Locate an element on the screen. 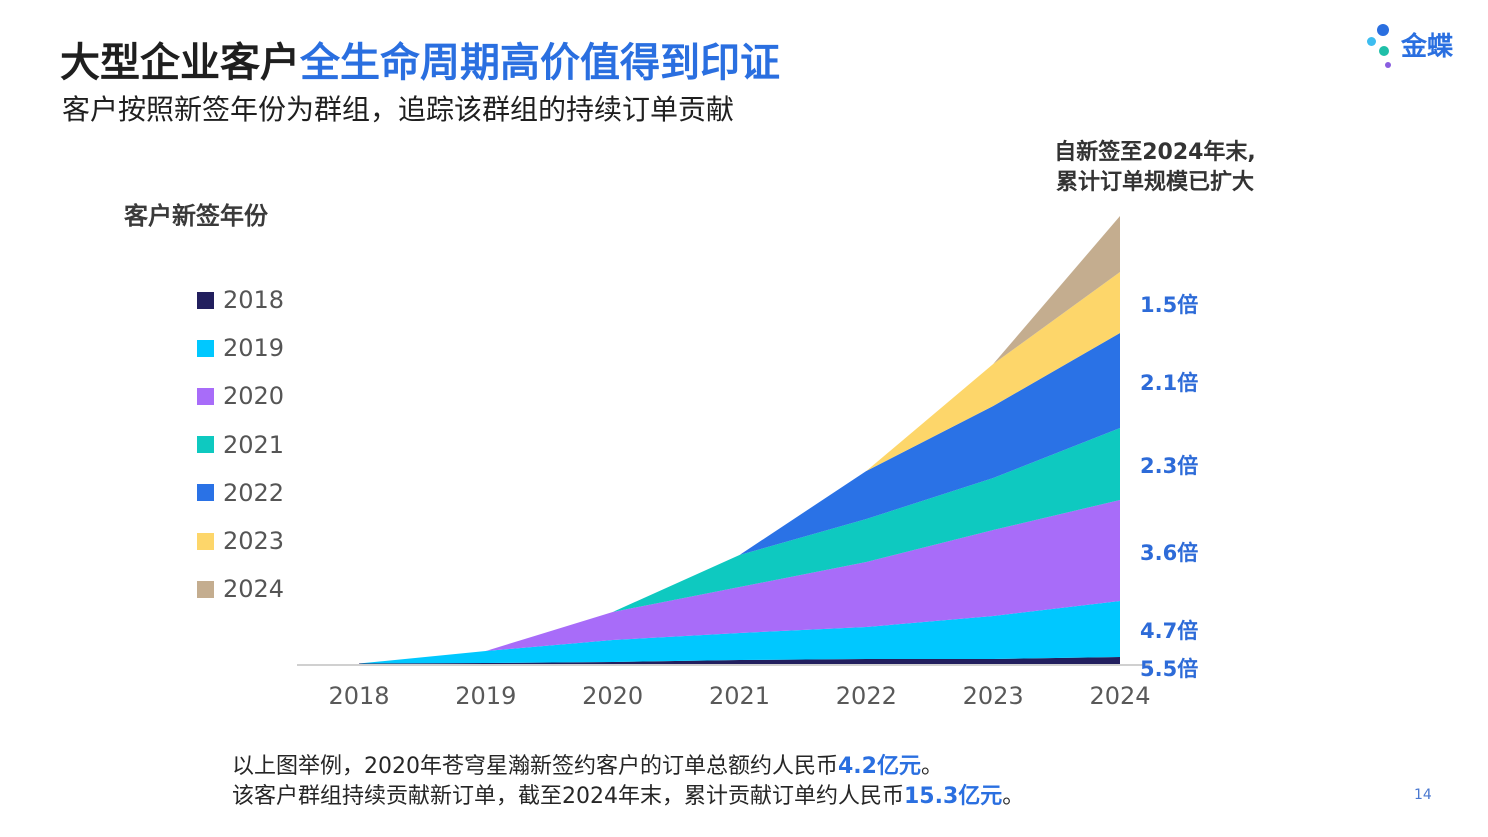 The height and width of the screenshot is (837, 1488). chart-legend: 2018 2019 2020 2021 2022 2023 2024 is located at coordinates (240, 444).